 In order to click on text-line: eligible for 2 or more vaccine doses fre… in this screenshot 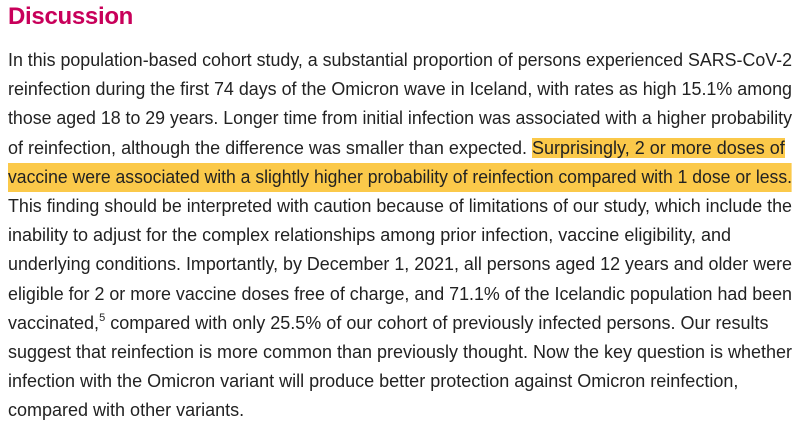, I will do `click(400, 293)`.